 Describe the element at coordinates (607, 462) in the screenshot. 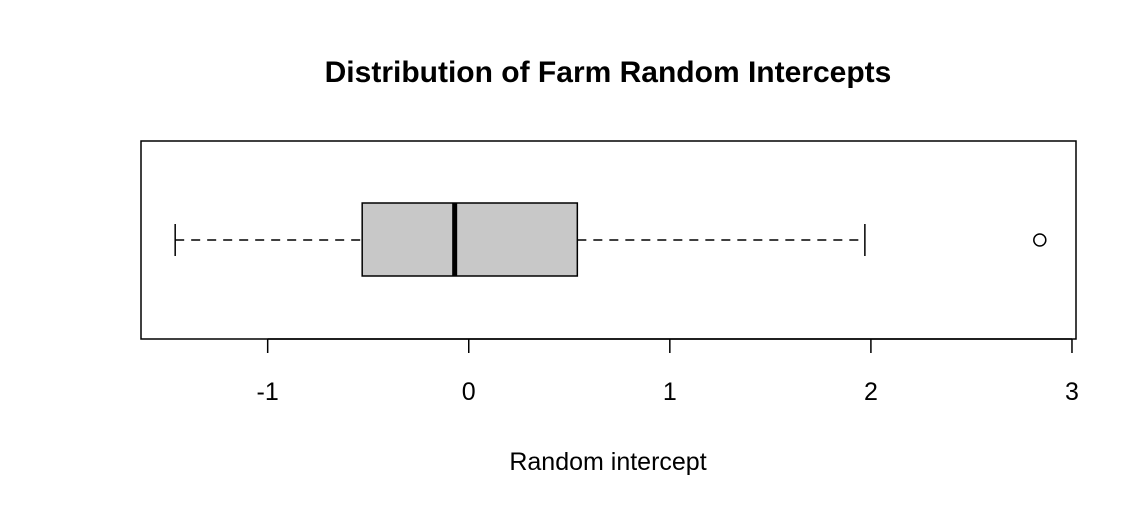

I see `x-axis-label: Random intercept` at that location.